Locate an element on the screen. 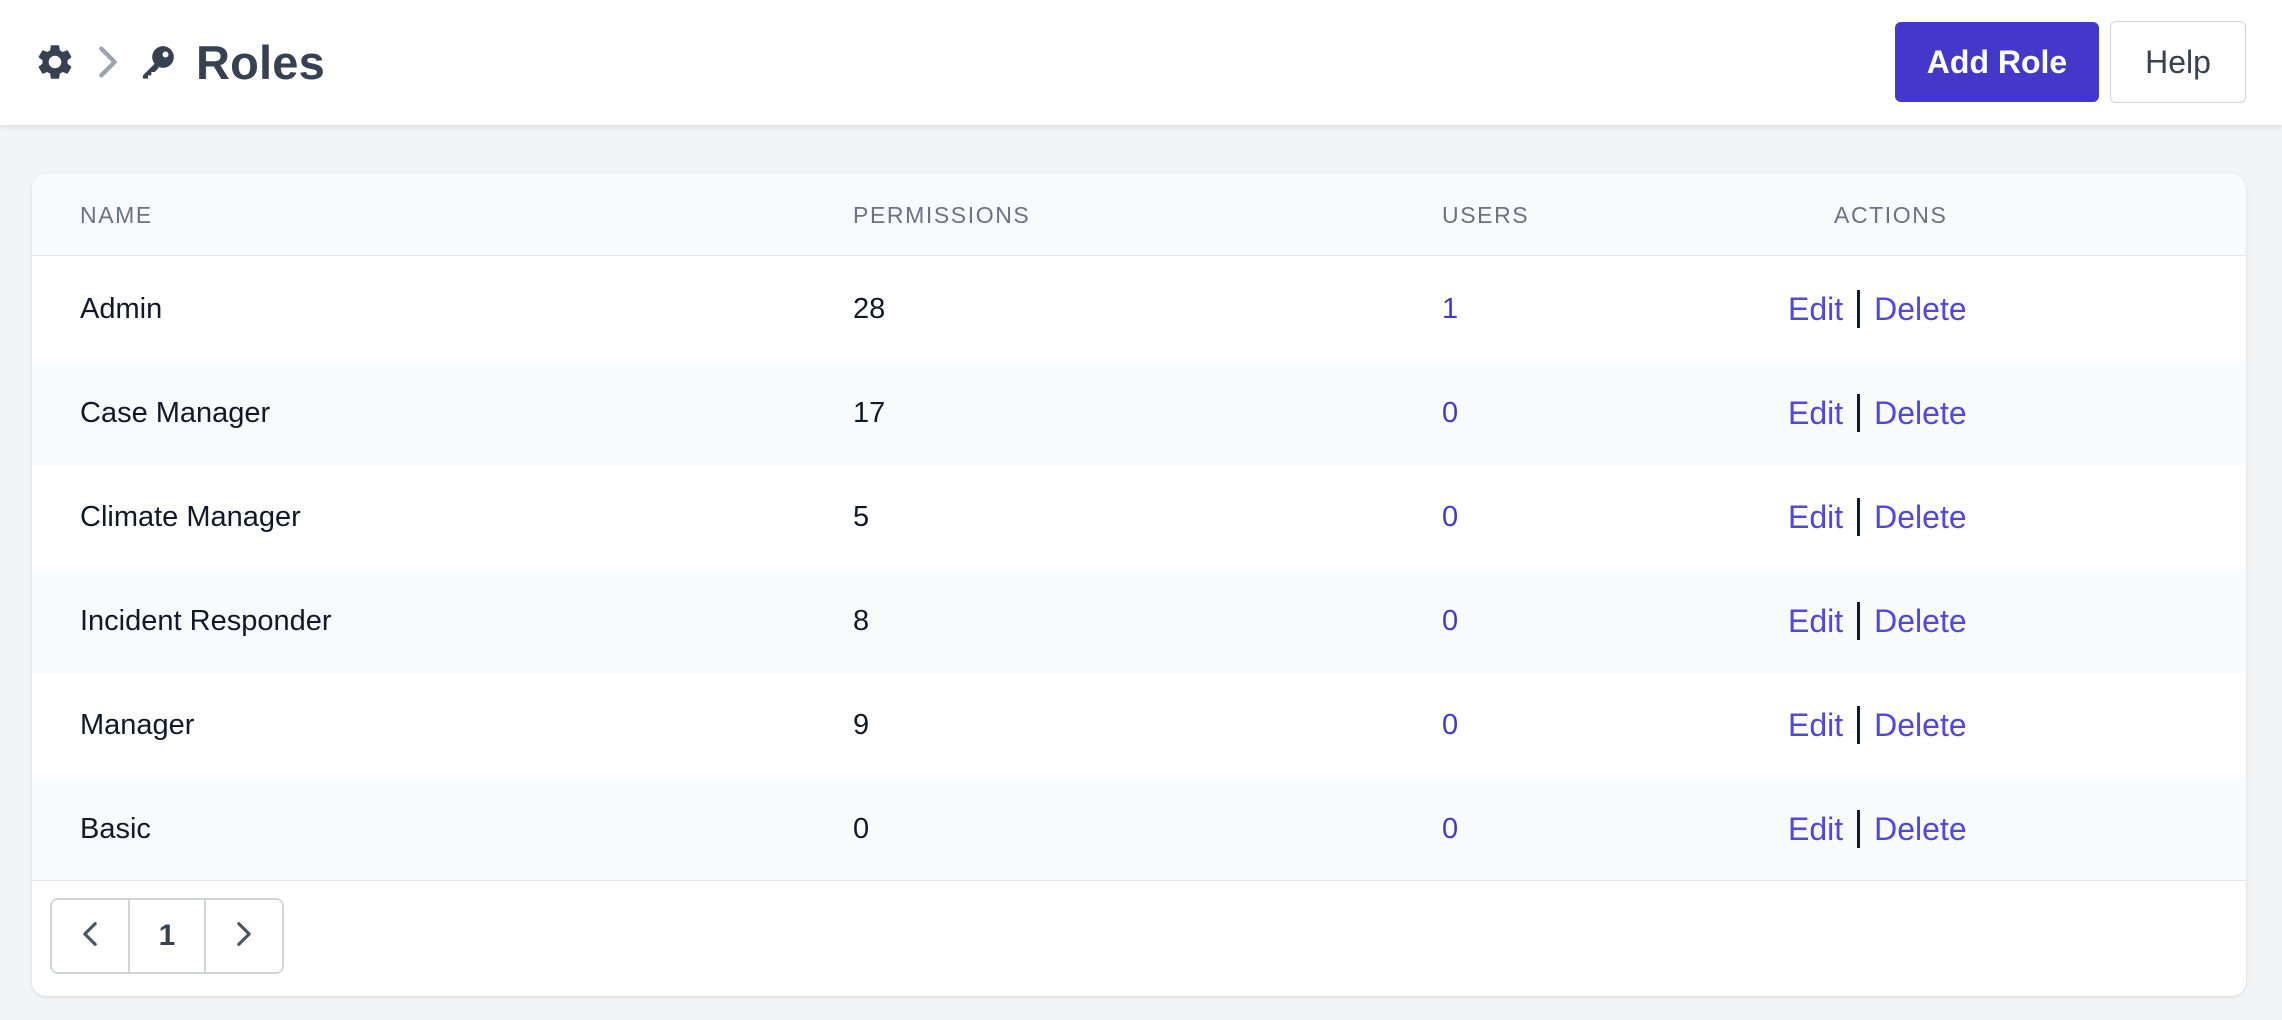  table-footer-divider is located at coordinates (1139, 880).